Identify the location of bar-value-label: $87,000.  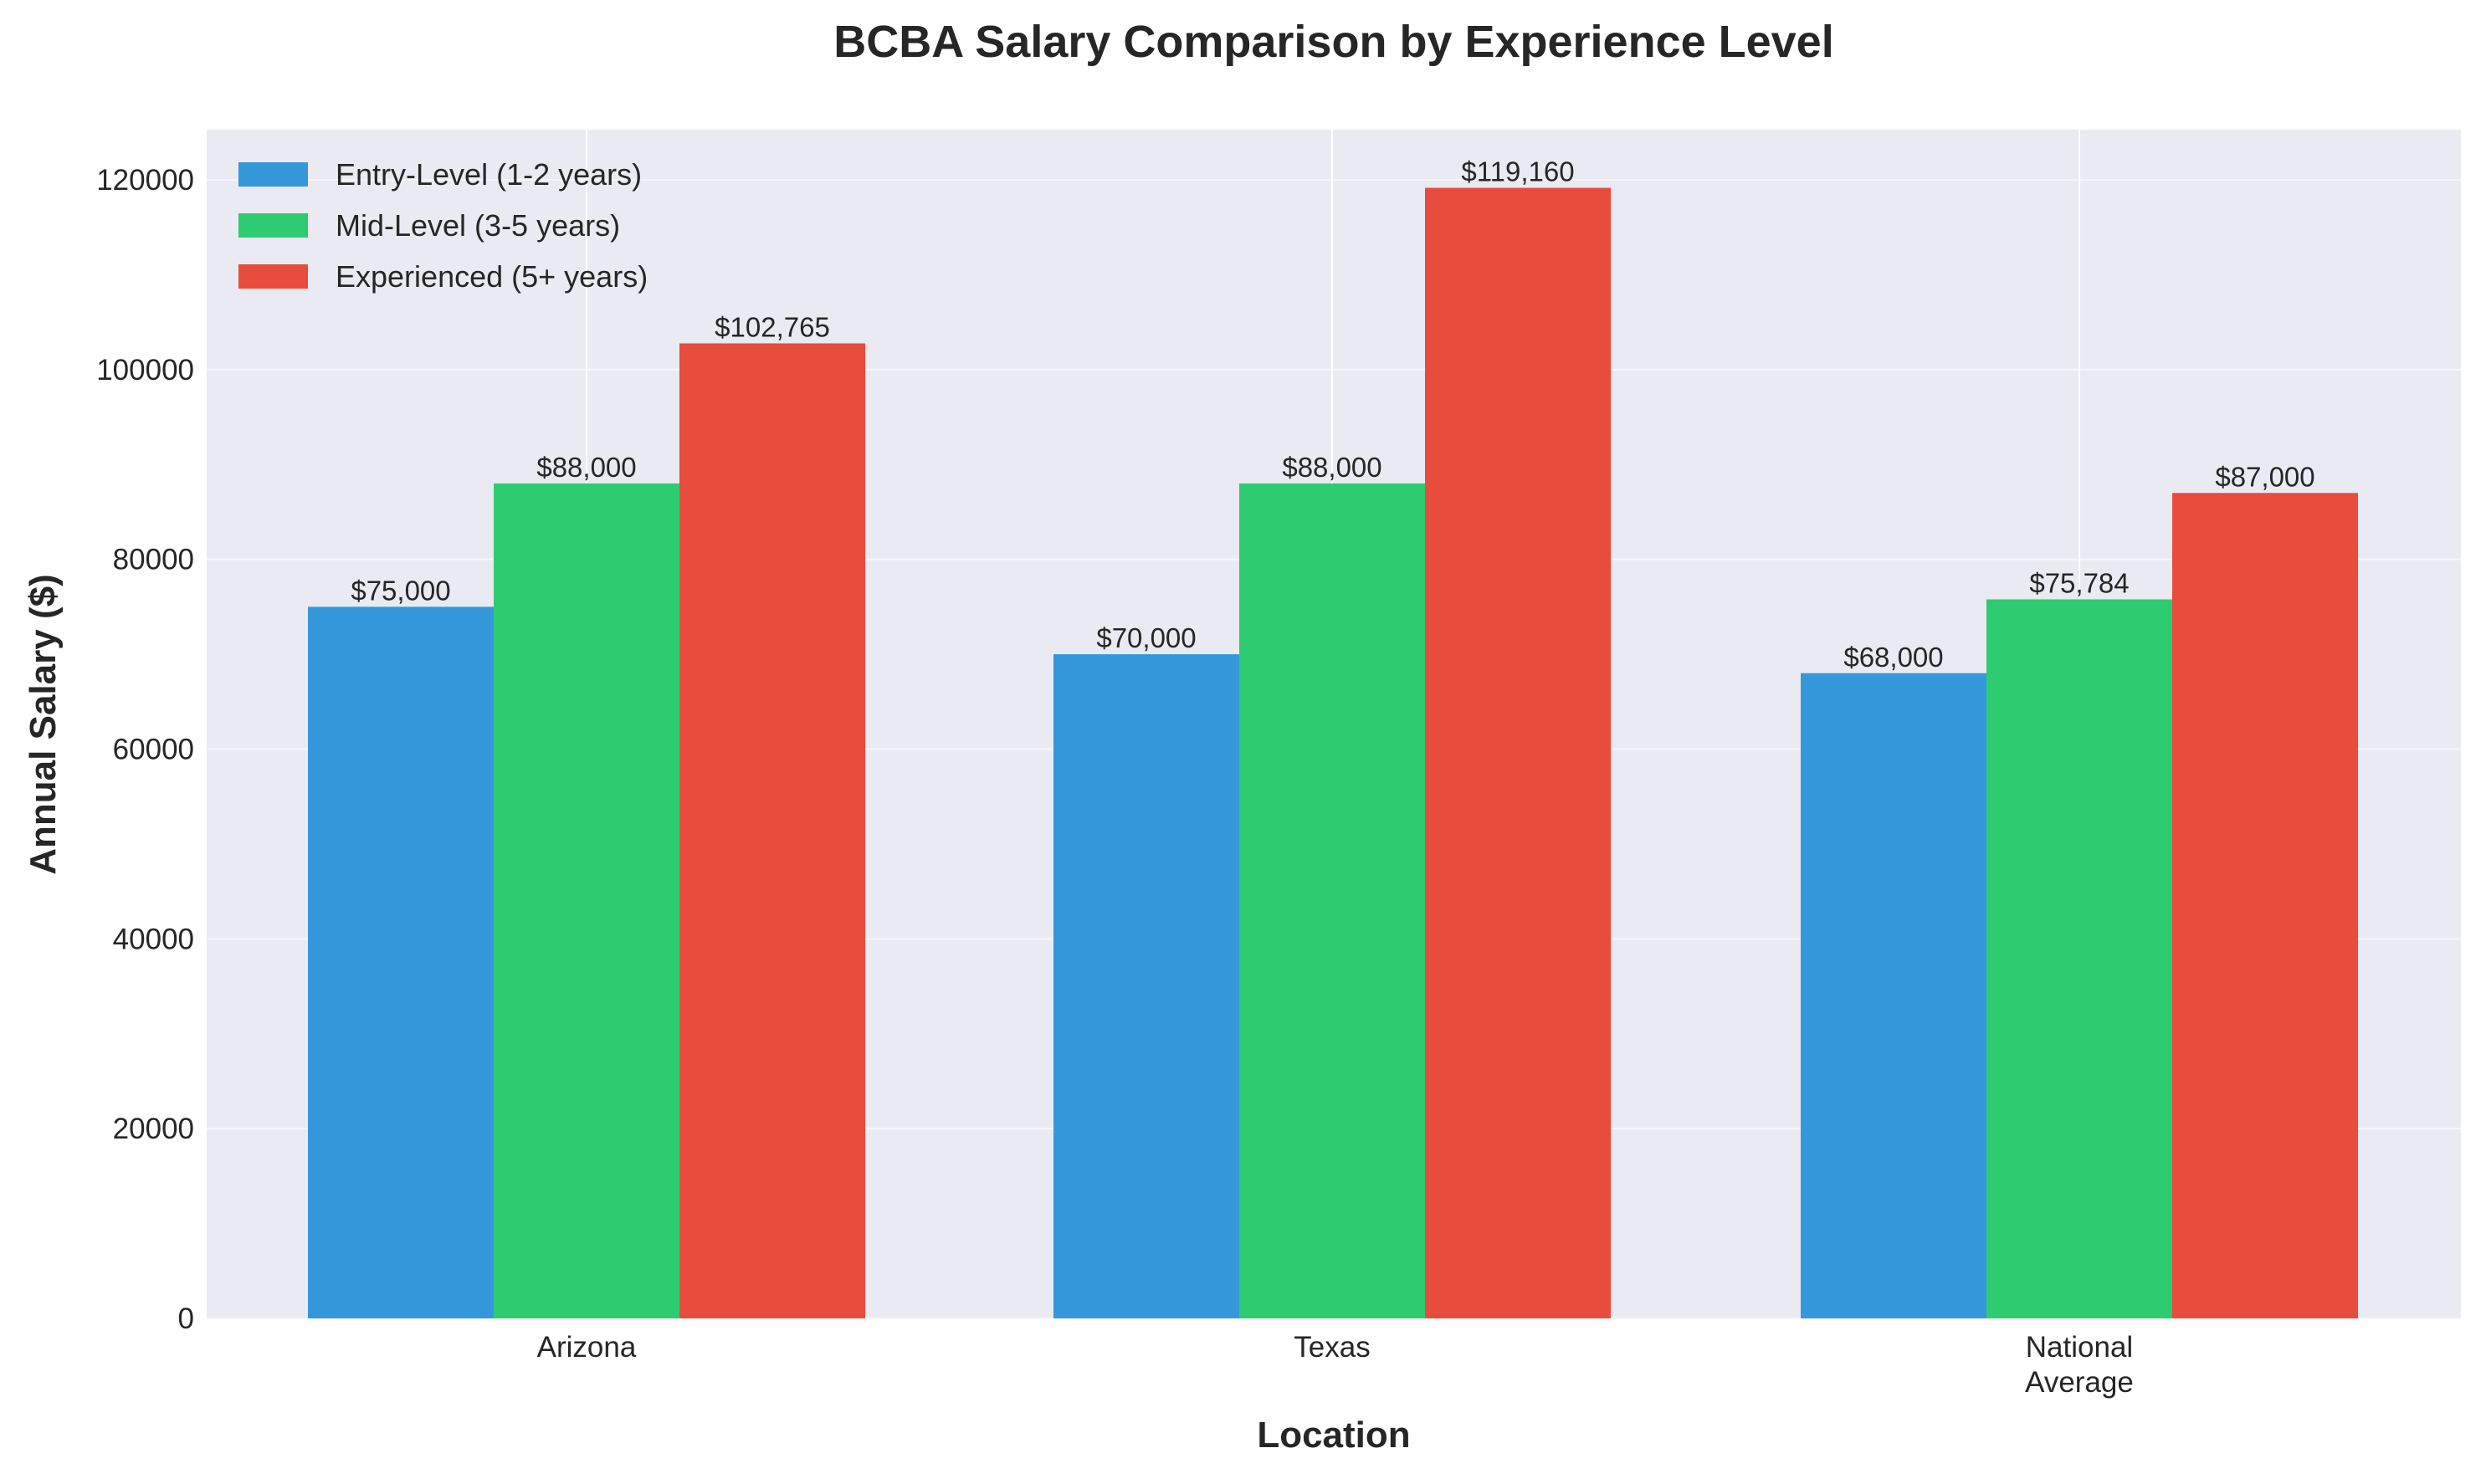
(2264, 476).